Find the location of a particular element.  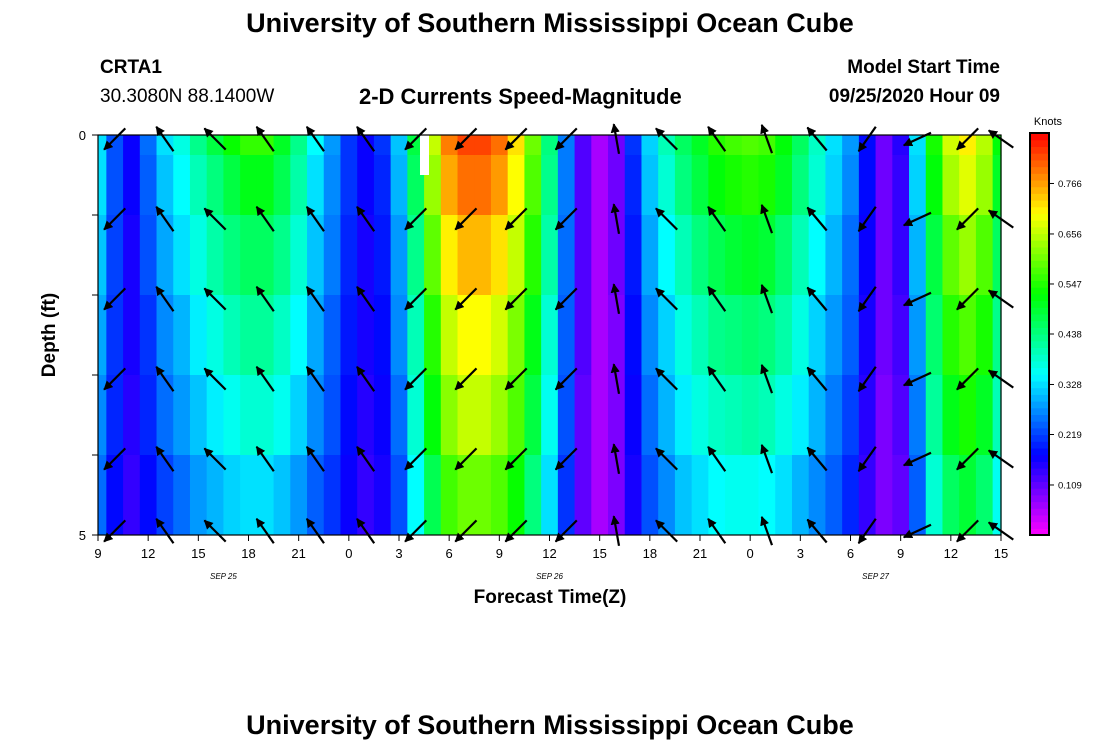

x-tick-label: 9 is located at coordinates (499, 553).